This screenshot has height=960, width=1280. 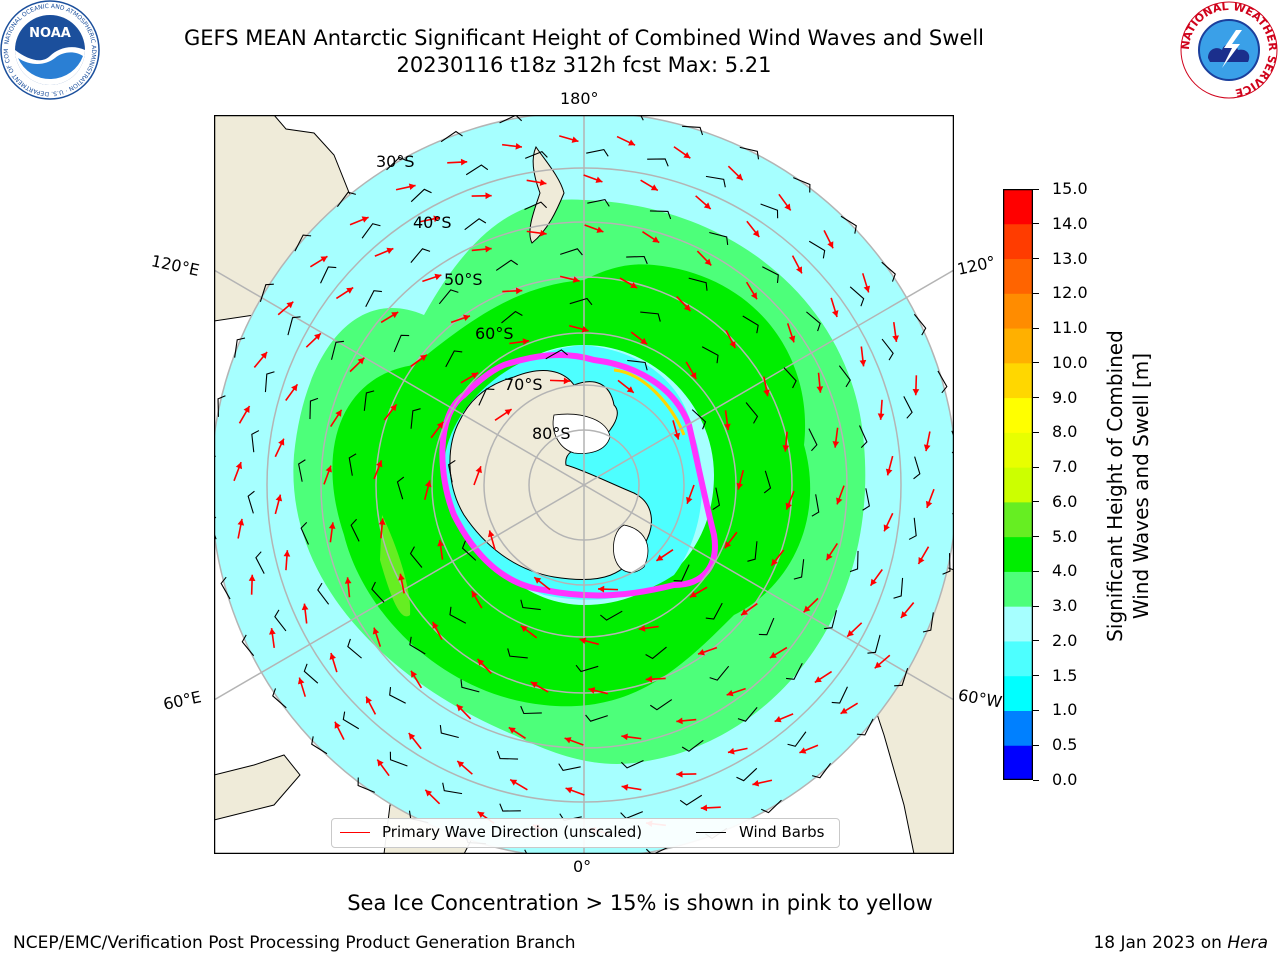 I want to click on colorbar-tick-label: 0.5, so click(x=1065, y=745).